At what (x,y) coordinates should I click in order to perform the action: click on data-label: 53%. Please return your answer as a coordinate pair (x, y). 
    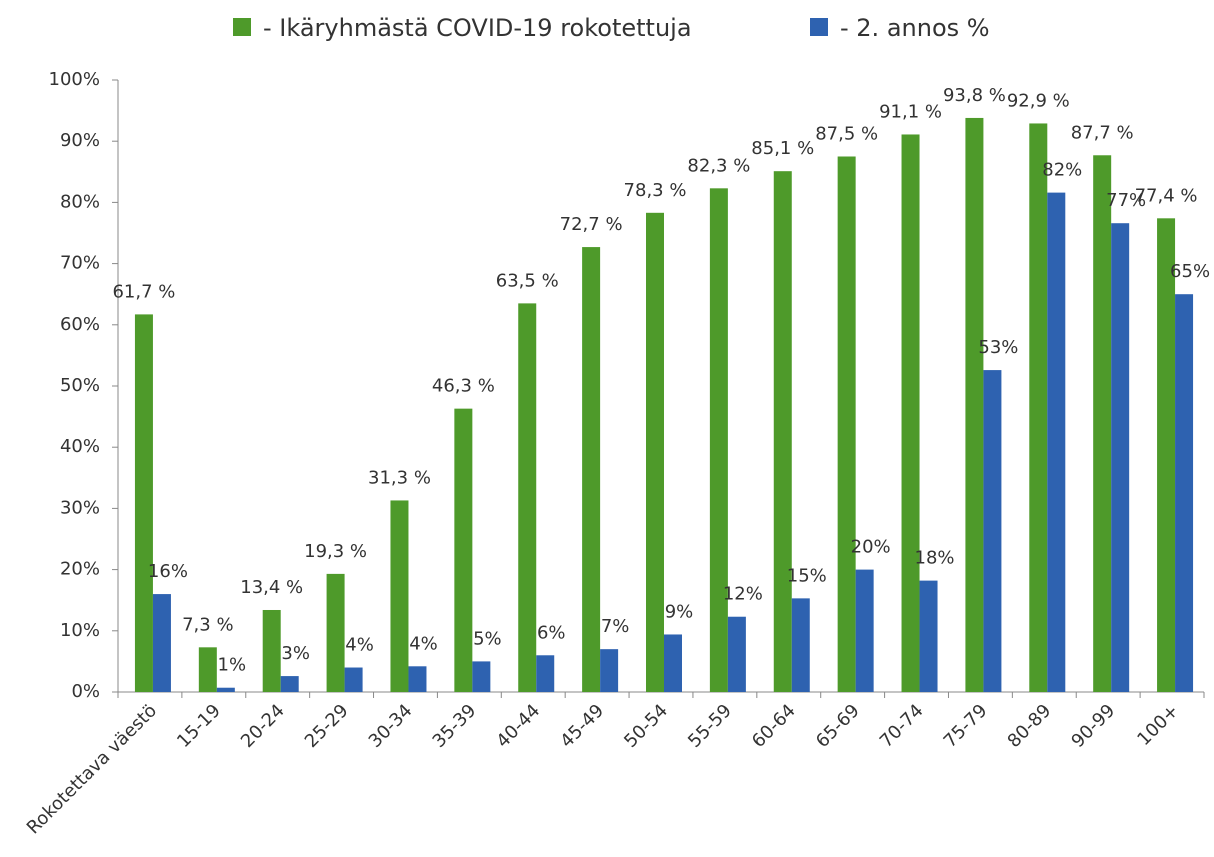
    Looking at the image, I should click on (998, 347).